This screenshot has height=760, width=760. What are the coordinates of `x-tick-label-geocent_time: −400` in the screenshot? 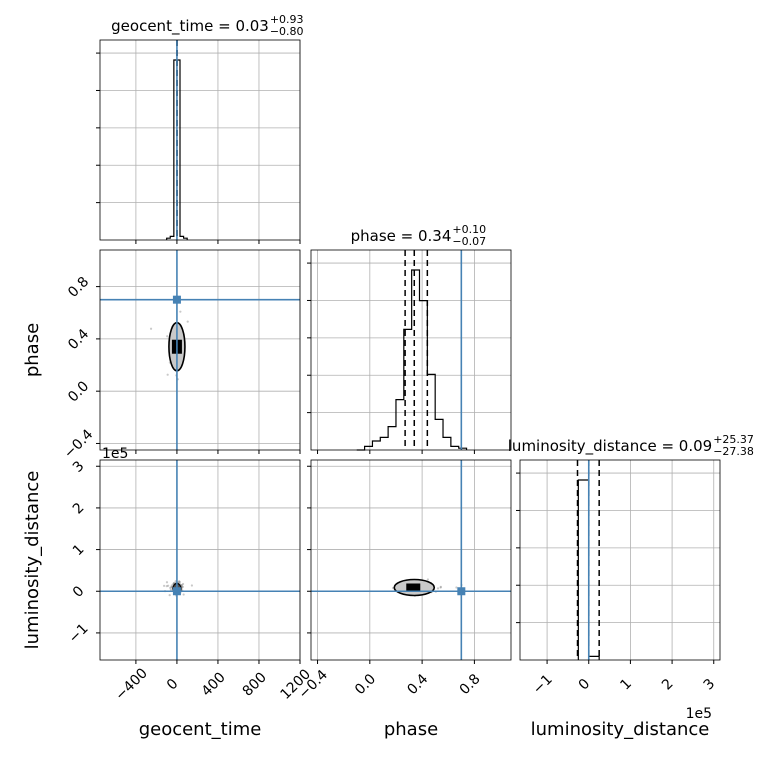 It's located at (131, 684).